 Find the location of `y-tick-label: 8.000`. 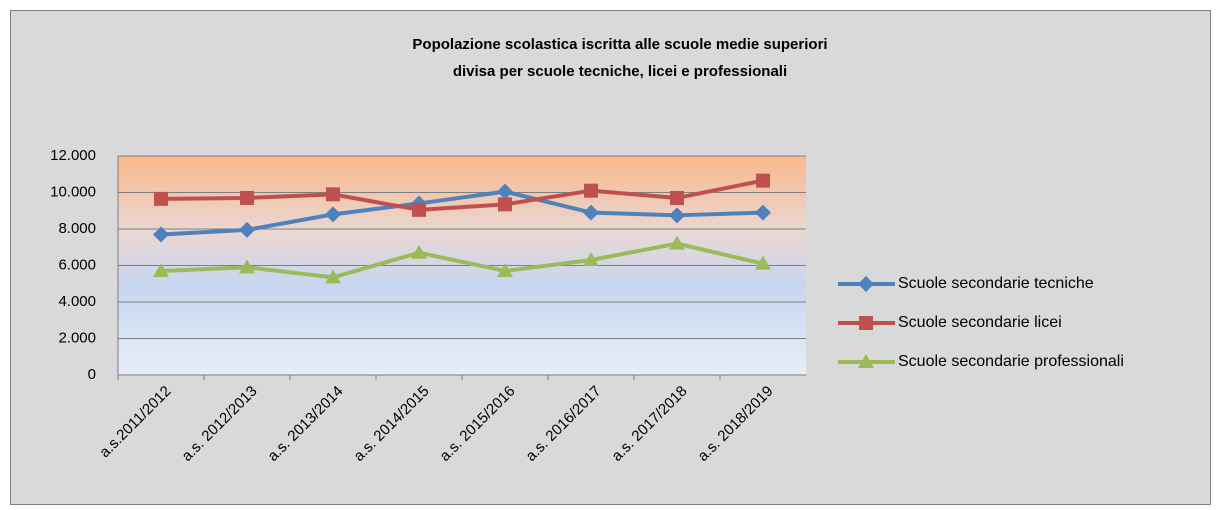

y-tick-label: 8.000 is located at coordinates (77, 228).